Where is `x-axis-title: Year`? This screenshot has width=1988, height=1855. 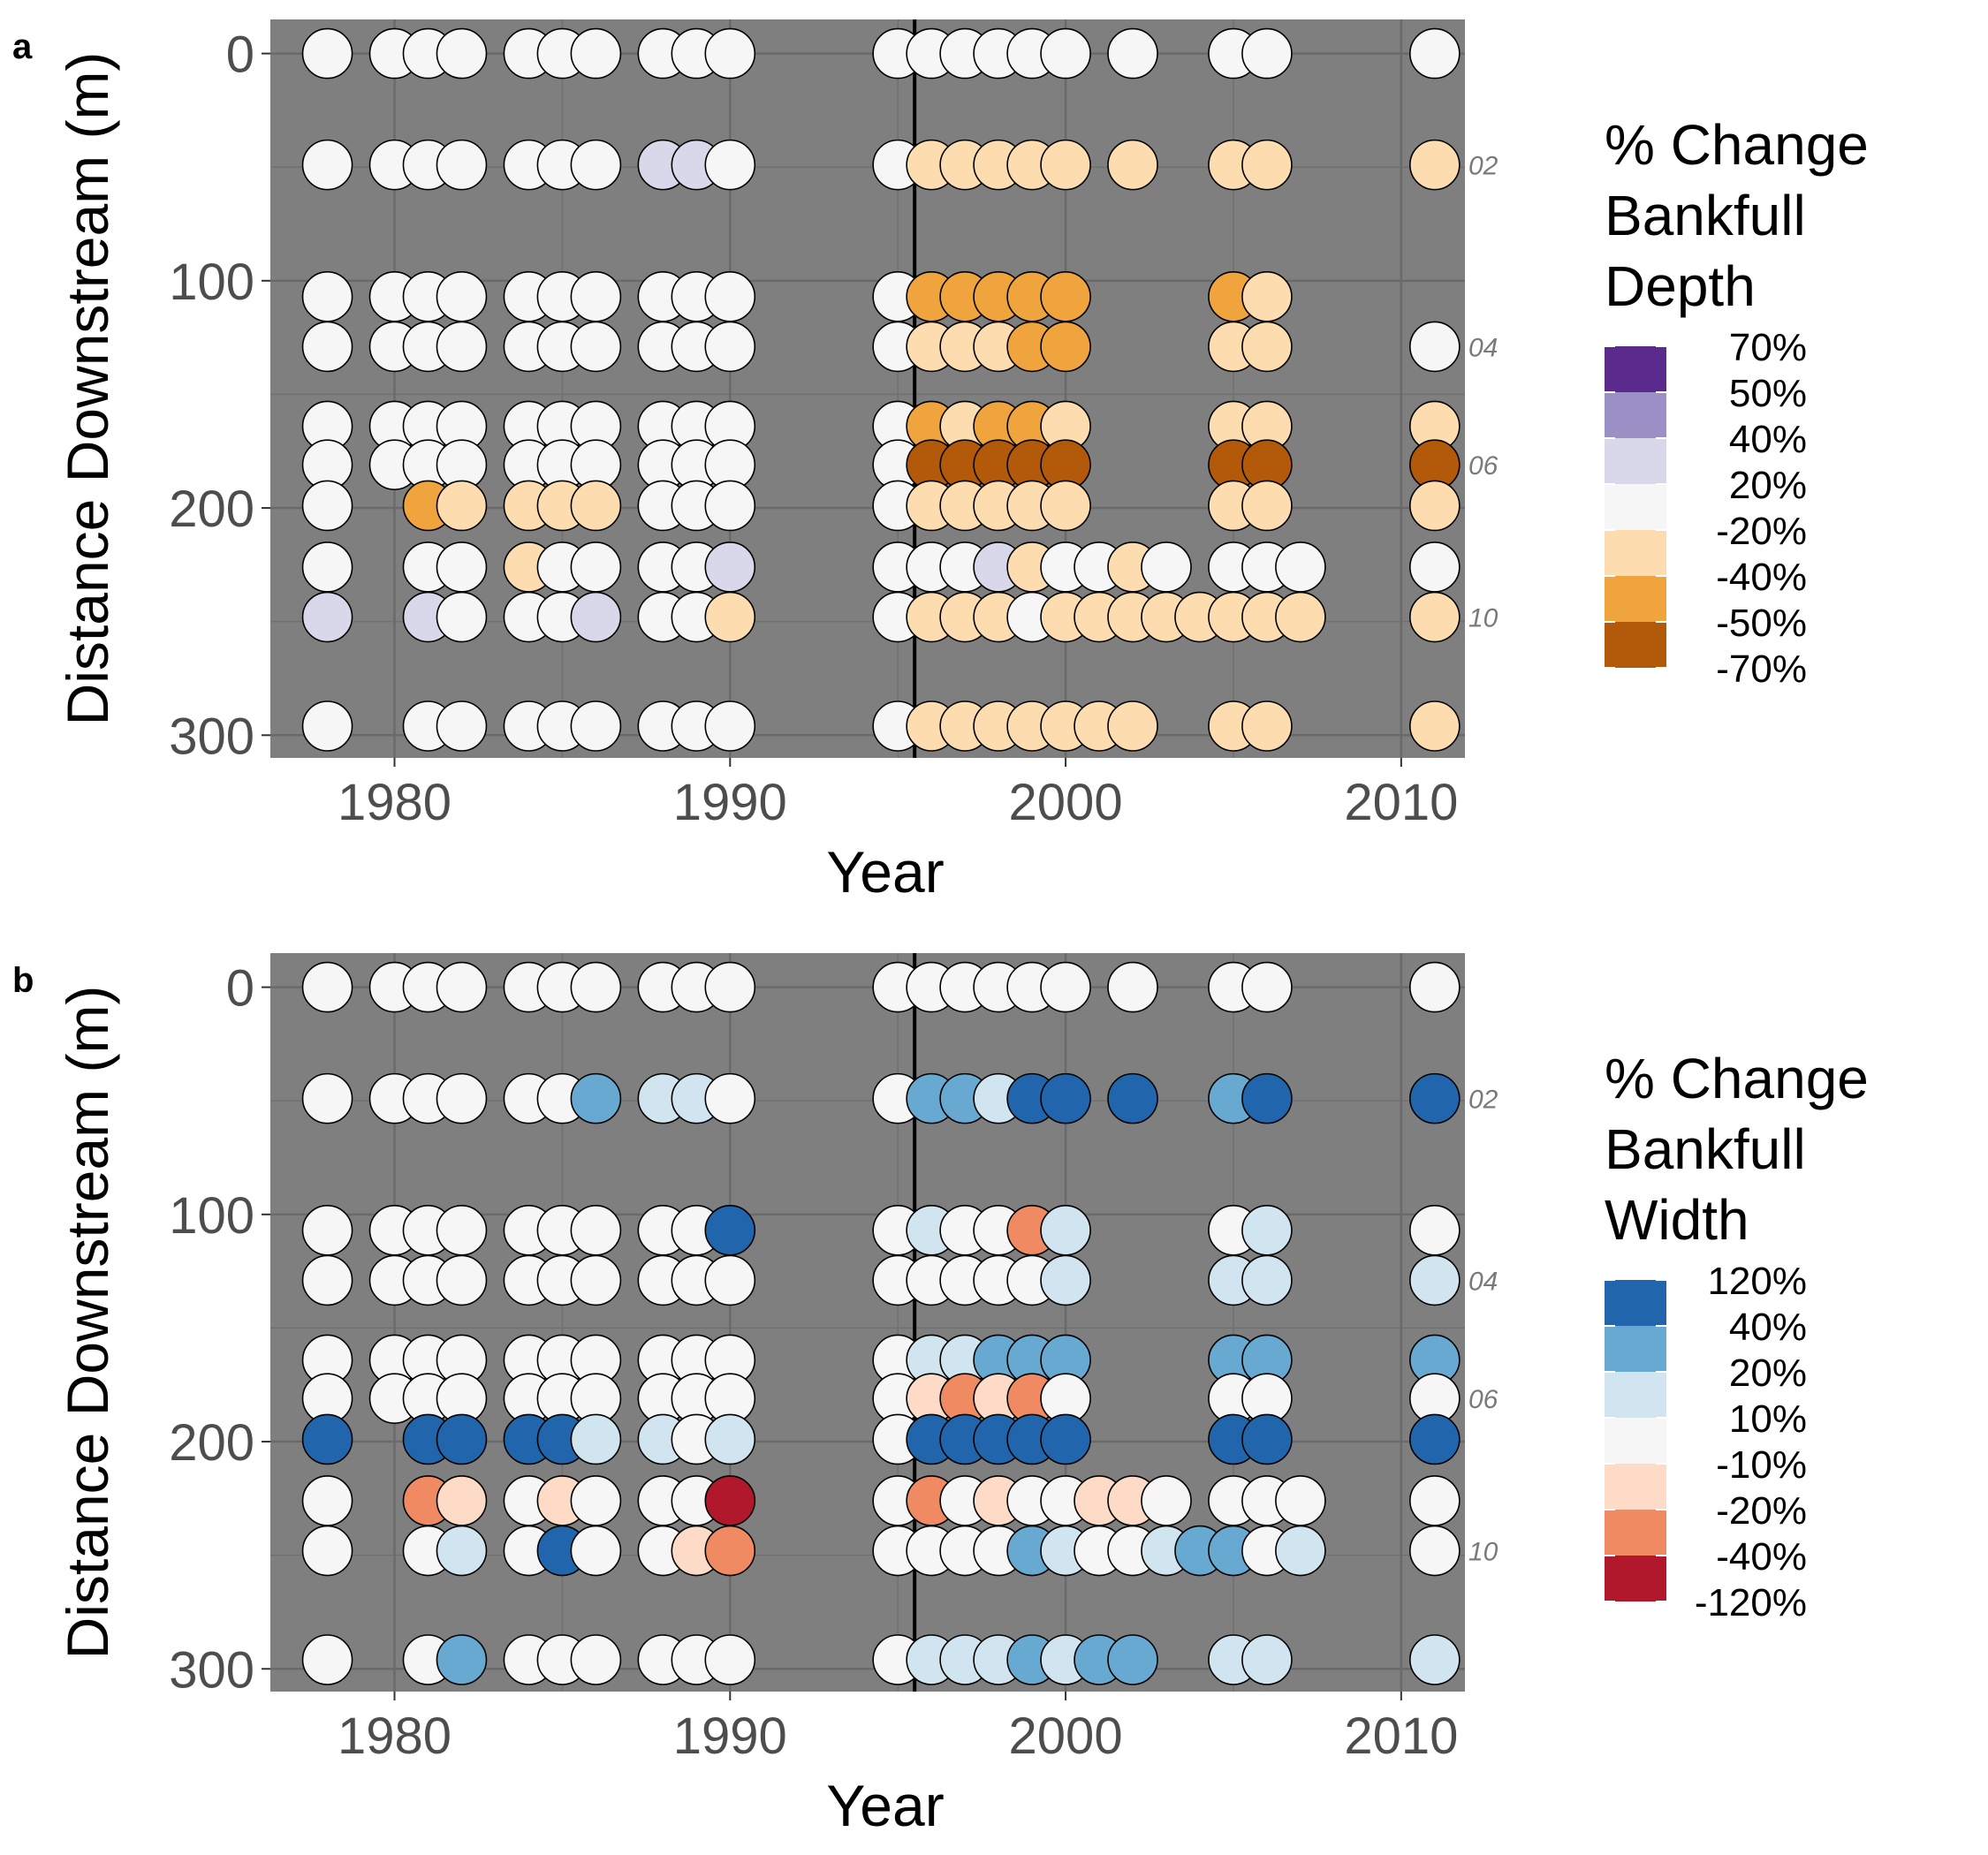
x-axis-title: Year is located at coordinates (885, 1805).